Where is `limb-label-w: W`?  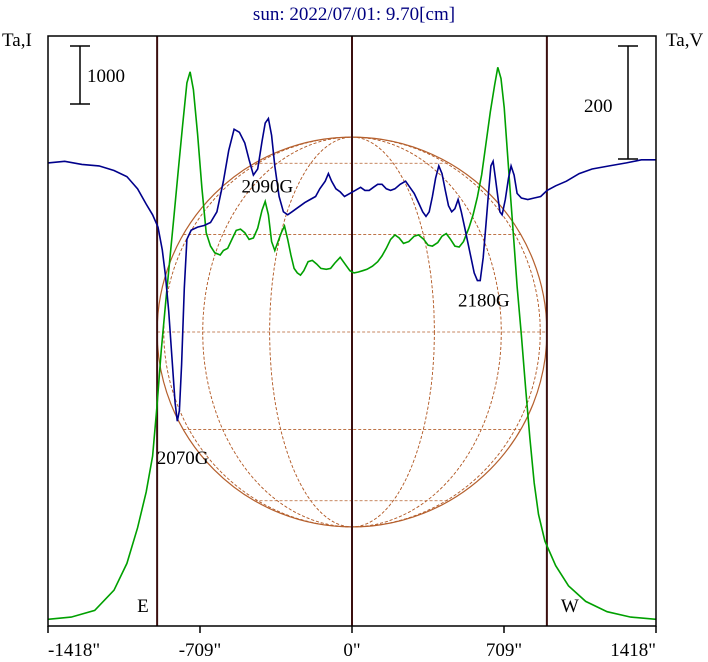 limb-label-w: W is located at coordinates (570, 606).